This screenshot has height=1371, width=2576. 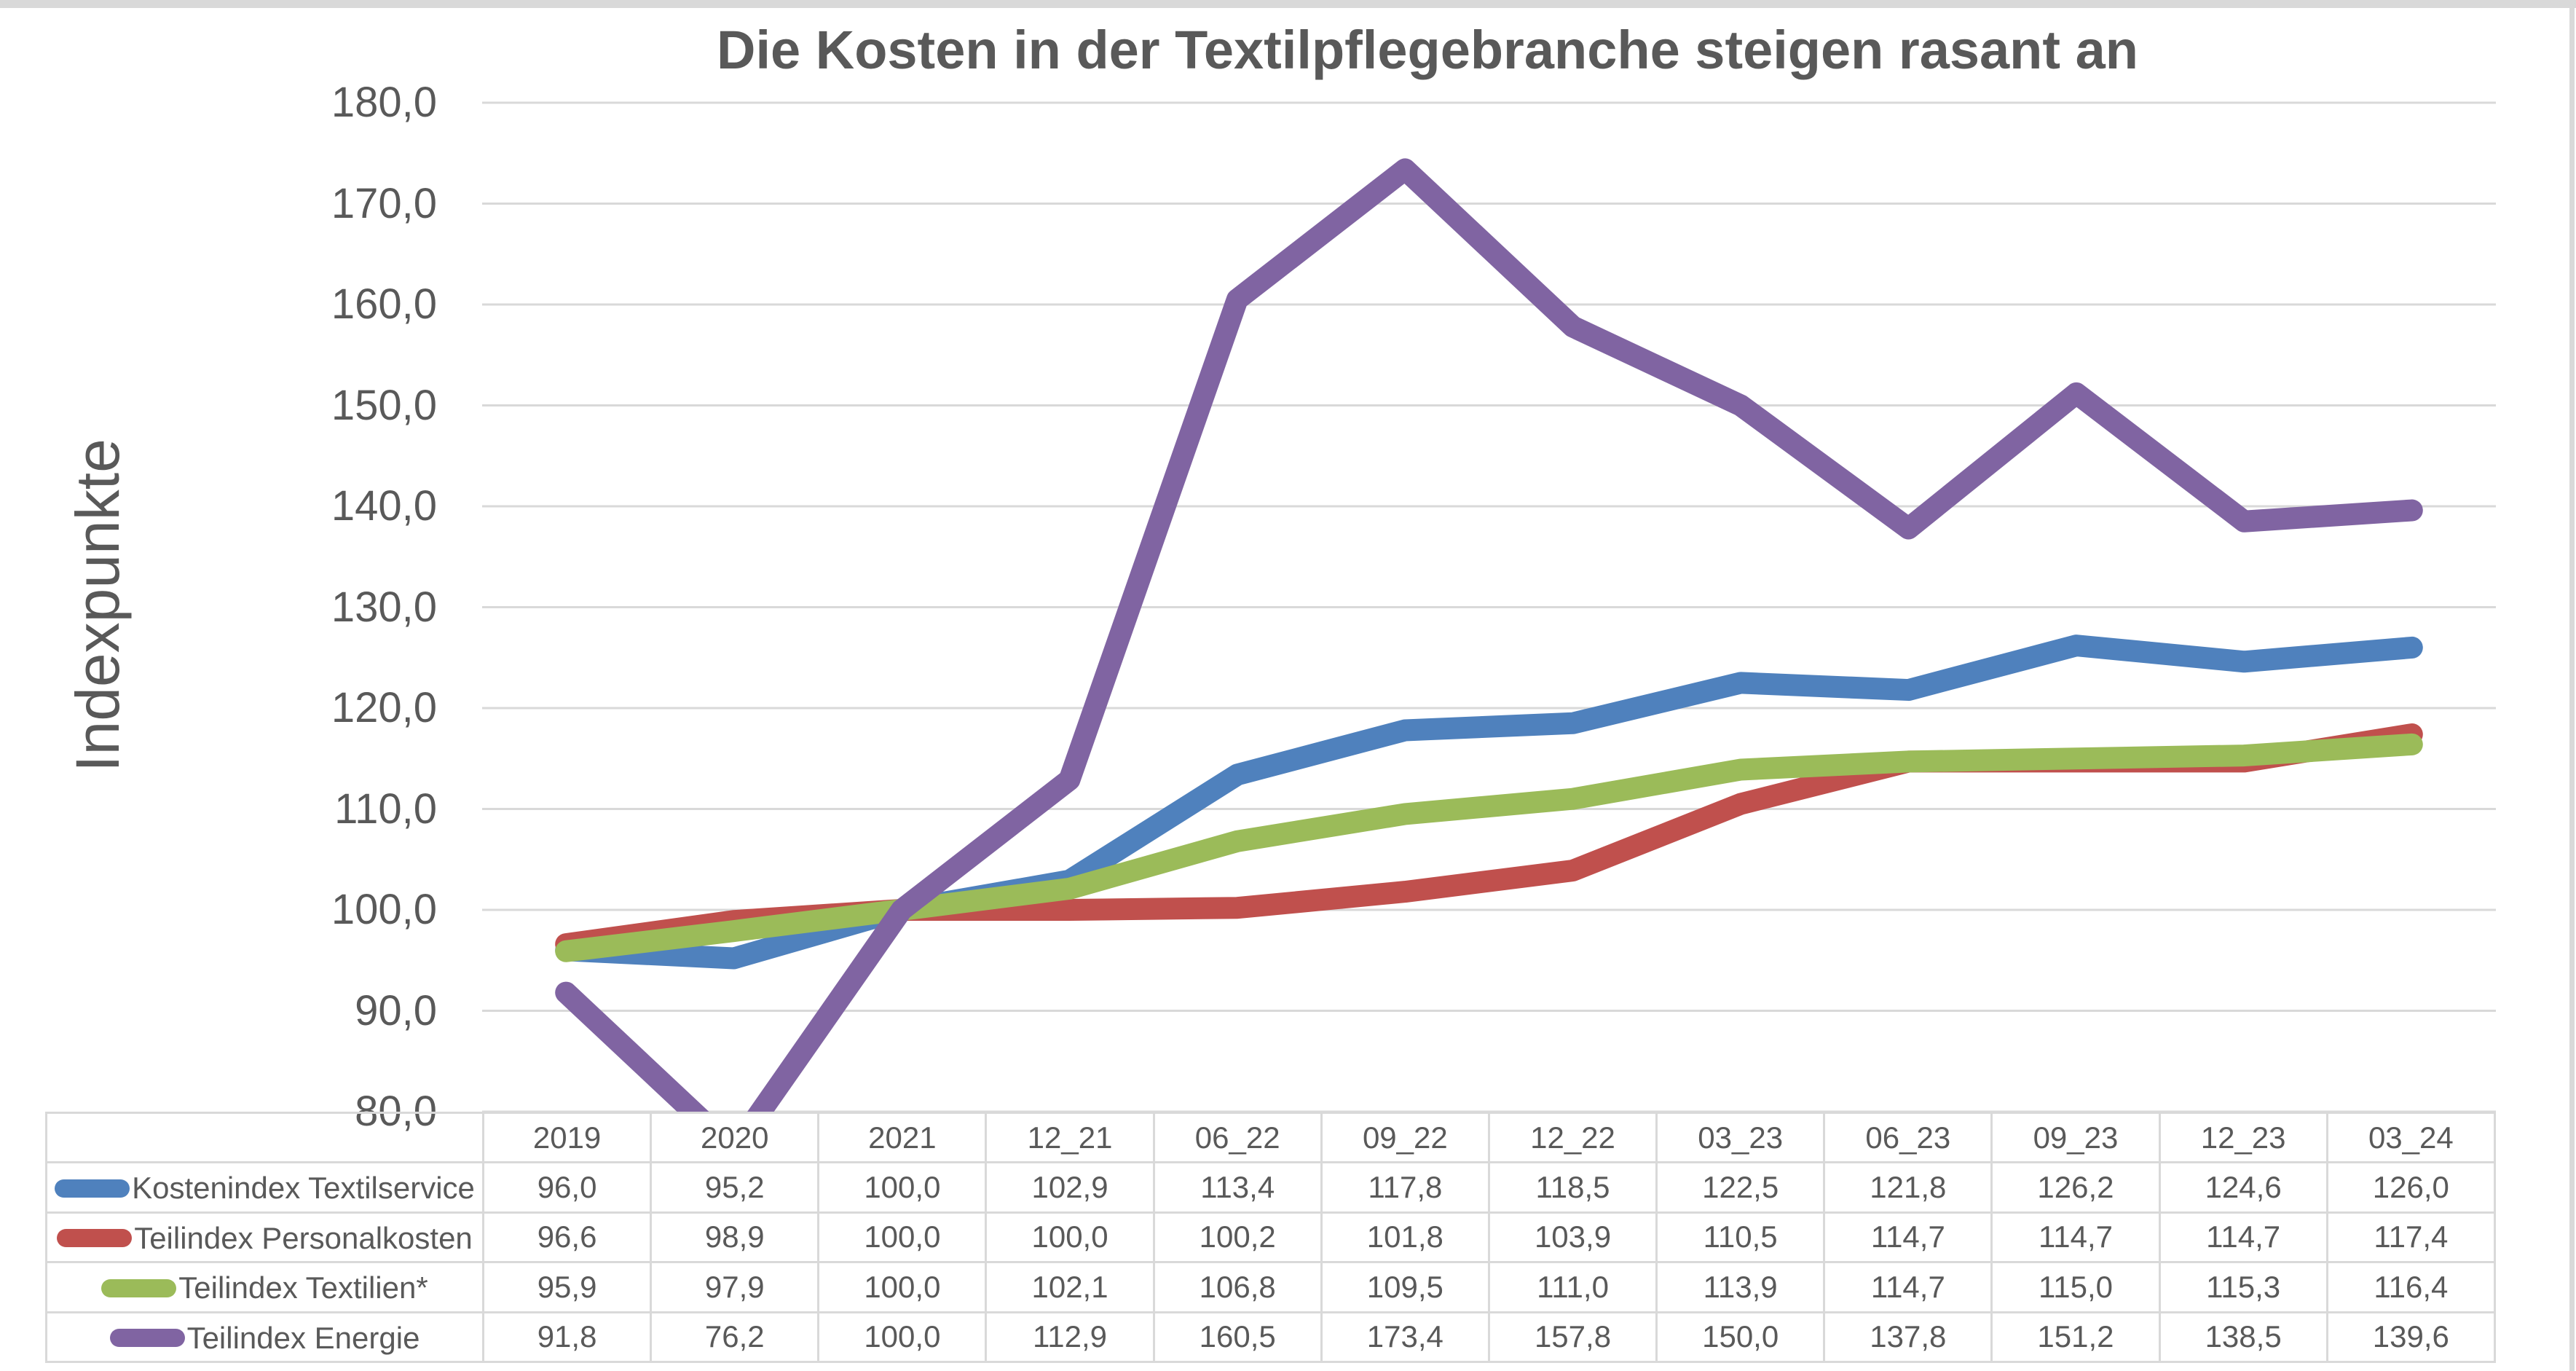 What do you see at coordinates (1572, 1187) in the screenshot?
I see `value-cell: 118,5` at bounding box center [1572, 1187].